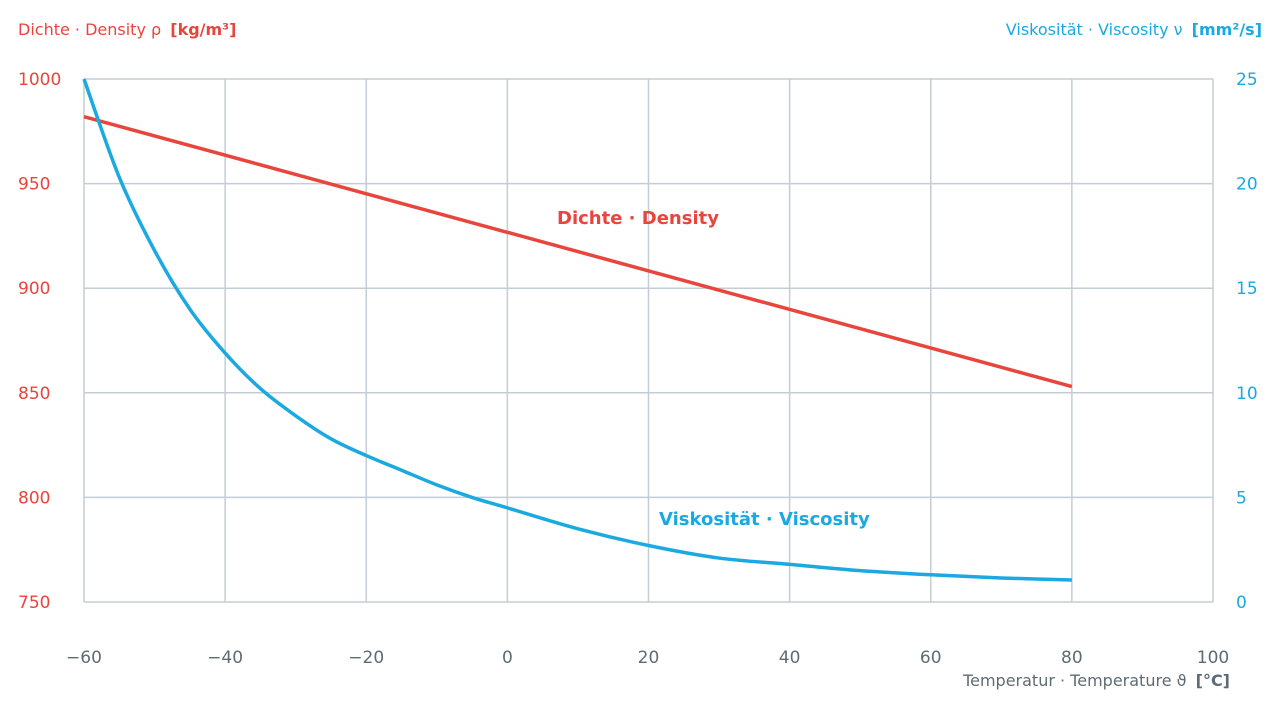  I want to click on viscosity-series-label: Viskosität · Viscosity, so click(764, 519).